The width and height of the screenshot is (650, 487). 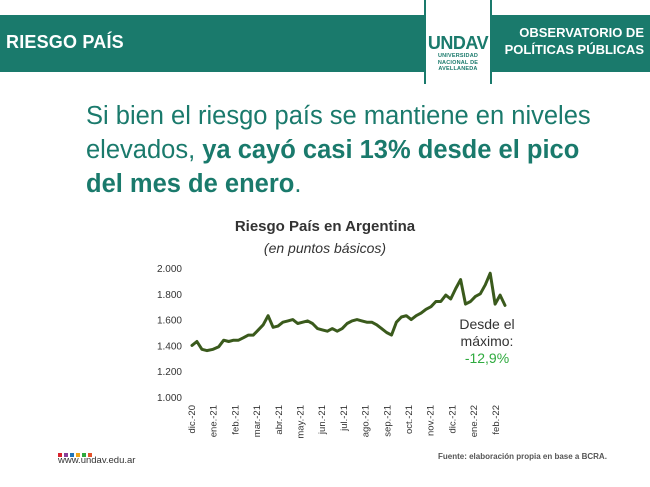 I want to click on x-tick-label: ene.-21, so click(x=214, y=421).